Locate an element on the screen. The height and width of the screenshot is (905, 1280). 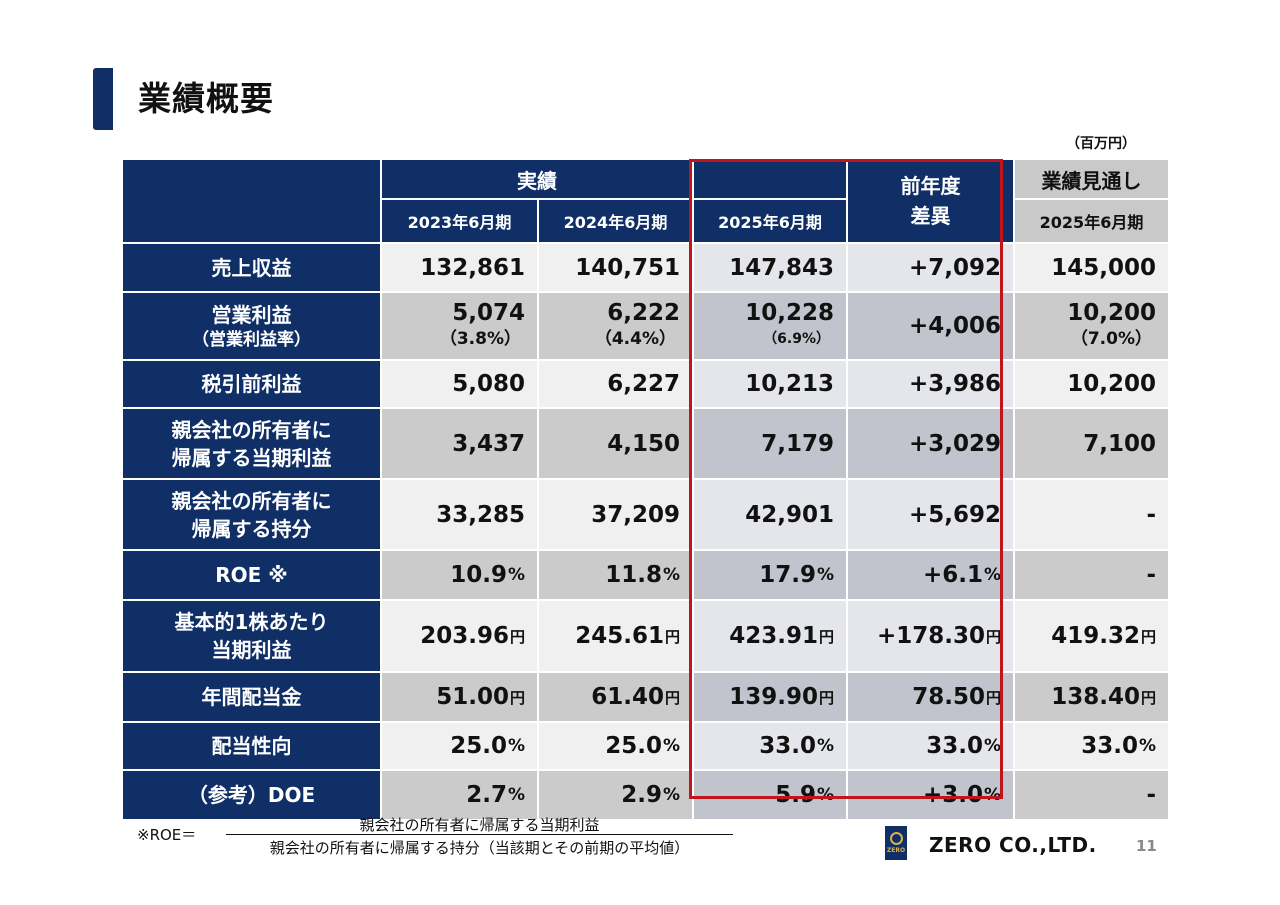
cell-forecast-2025: 419.32 円 is located at coordinates (1091, 636).